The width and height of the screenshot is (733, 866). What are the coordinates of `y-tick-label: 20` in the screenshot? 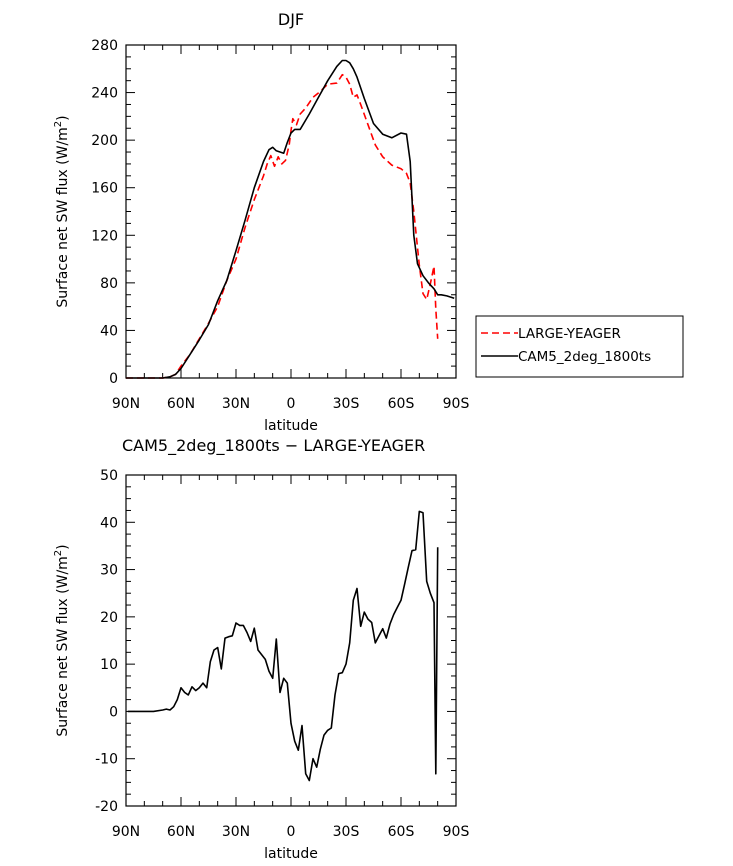 It's located at (109, 618).